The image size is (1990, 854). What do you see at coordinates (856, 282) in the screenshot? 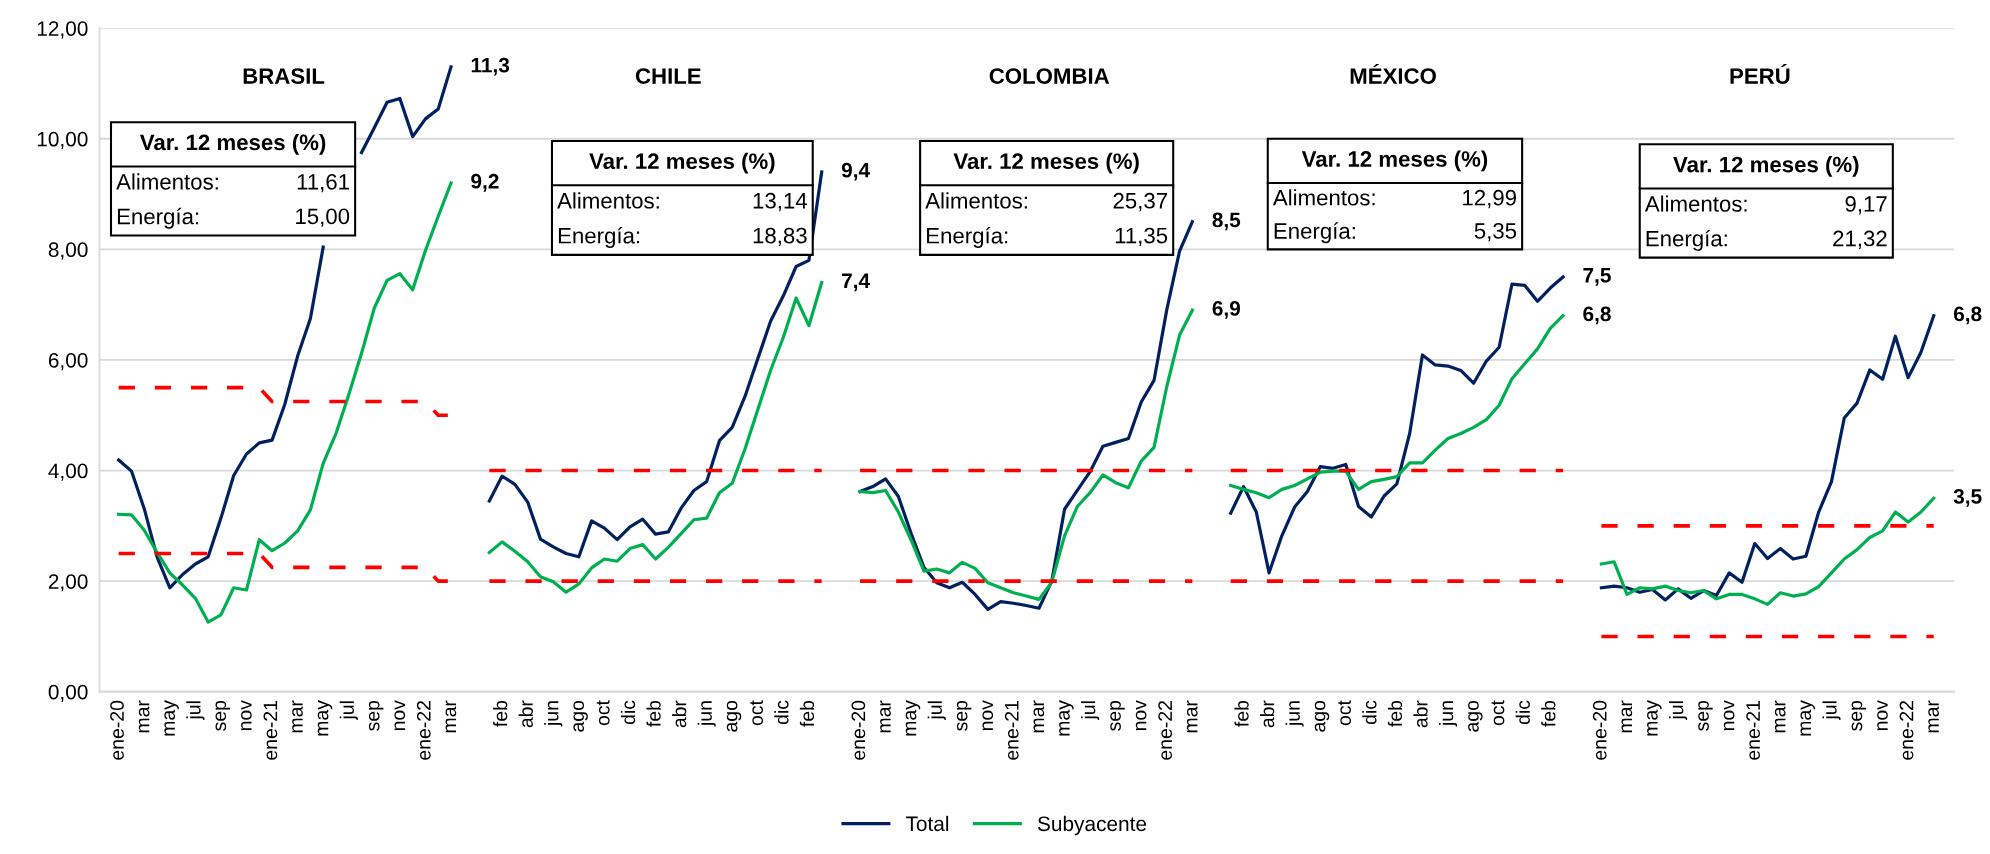
I see `data-label: 7,4` at bounding box center [856, 282].